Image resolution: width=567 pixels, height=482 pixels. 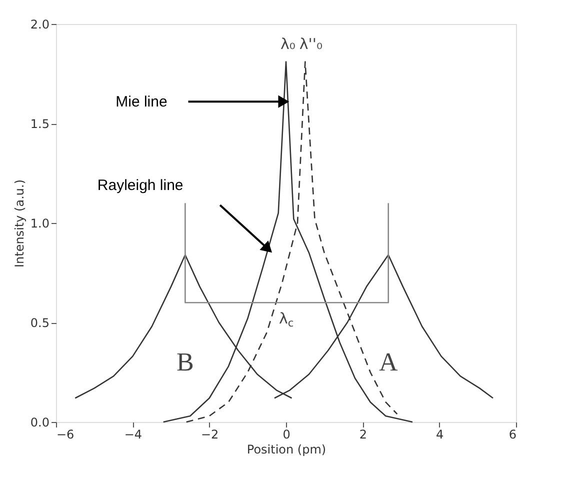 I want to click on y-tick-label: 1.5, so click(x=40, y=124).